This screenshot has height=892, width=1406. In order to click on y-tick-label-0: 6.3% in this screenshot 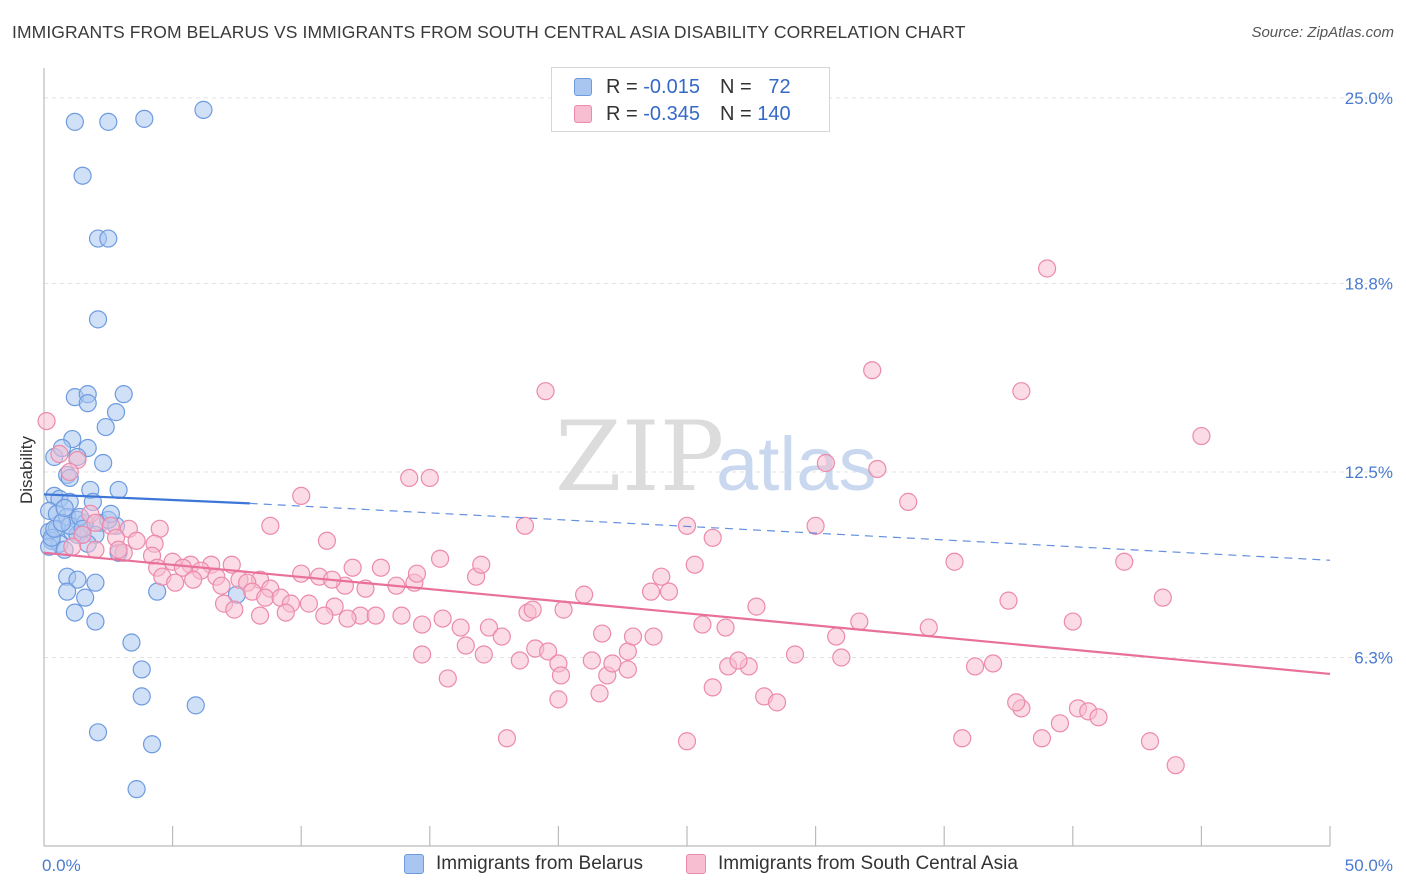, I will do `click(1373, 657)`.